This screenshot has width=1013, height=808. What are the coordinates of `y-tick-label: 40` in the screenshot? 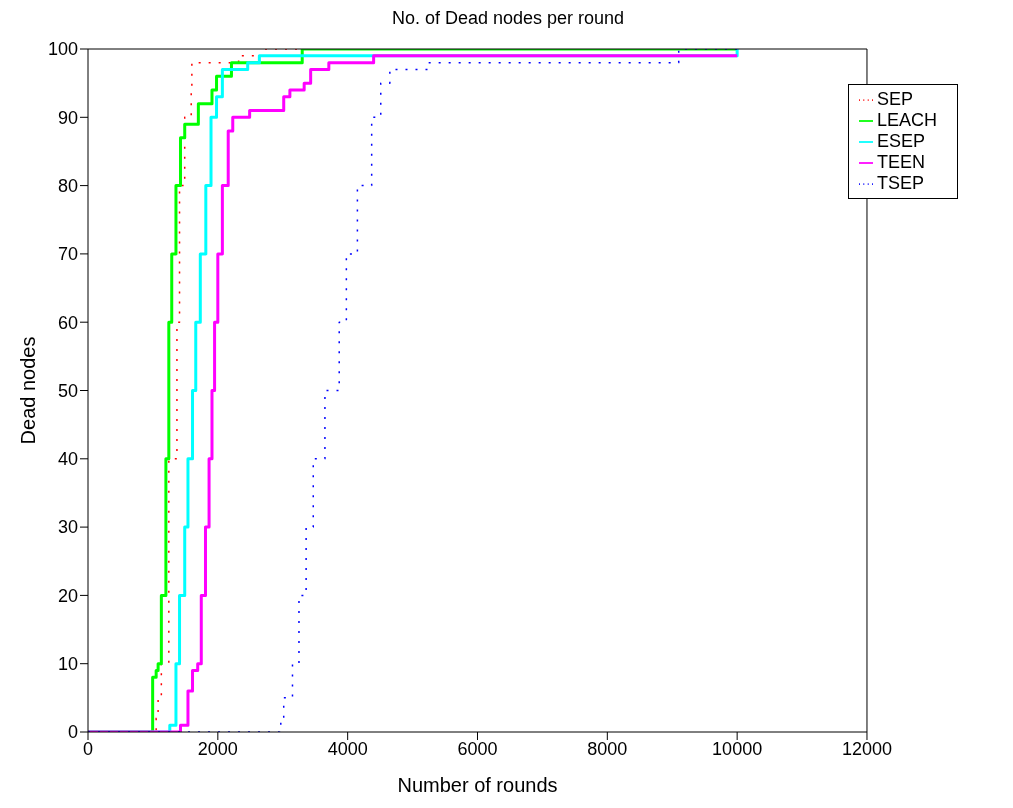 It's located at (67, 459).